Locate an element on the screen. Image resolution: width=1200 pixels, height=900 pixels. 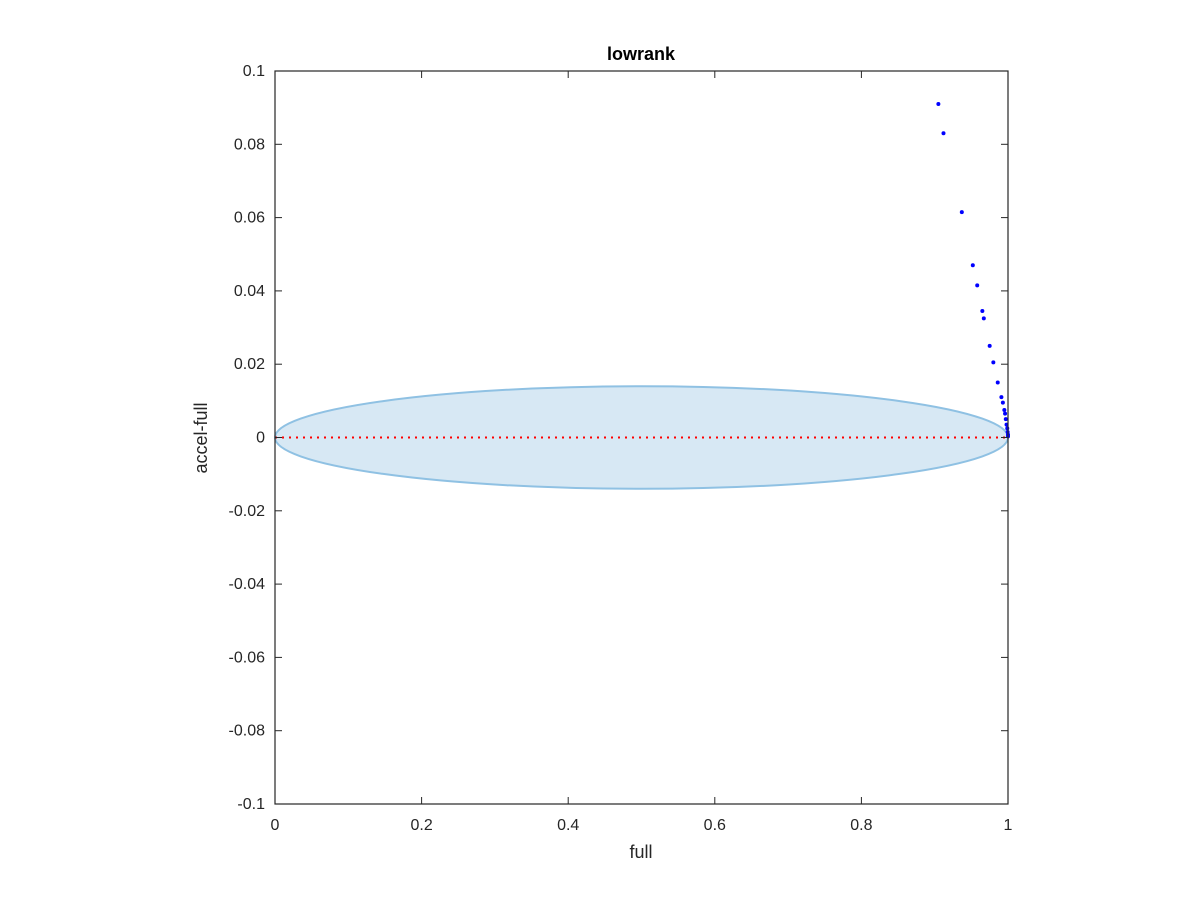
y-tick-label: 0.04 is located at coordinates (249, 291).